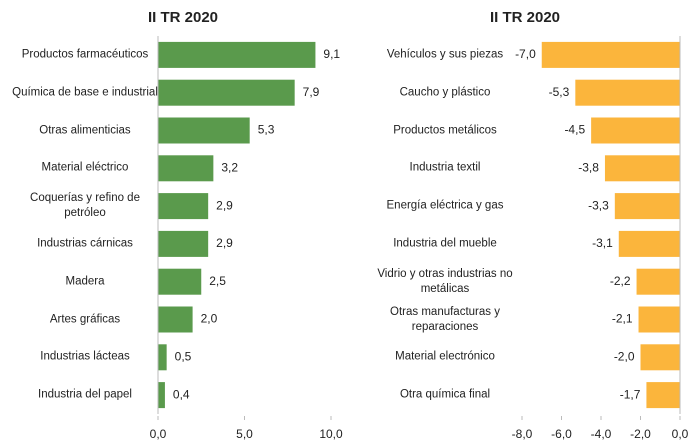 This screenshot has height=445, width=698. I want to click on value-label: -5,3, so click(559, 92).